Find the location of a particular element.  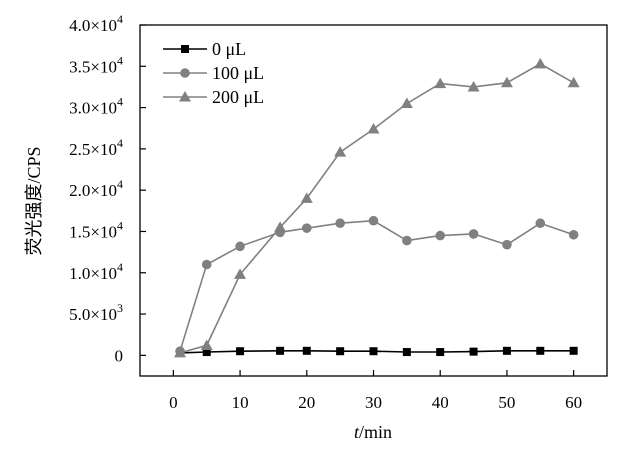

series-square is located at coordinates (377, 351).